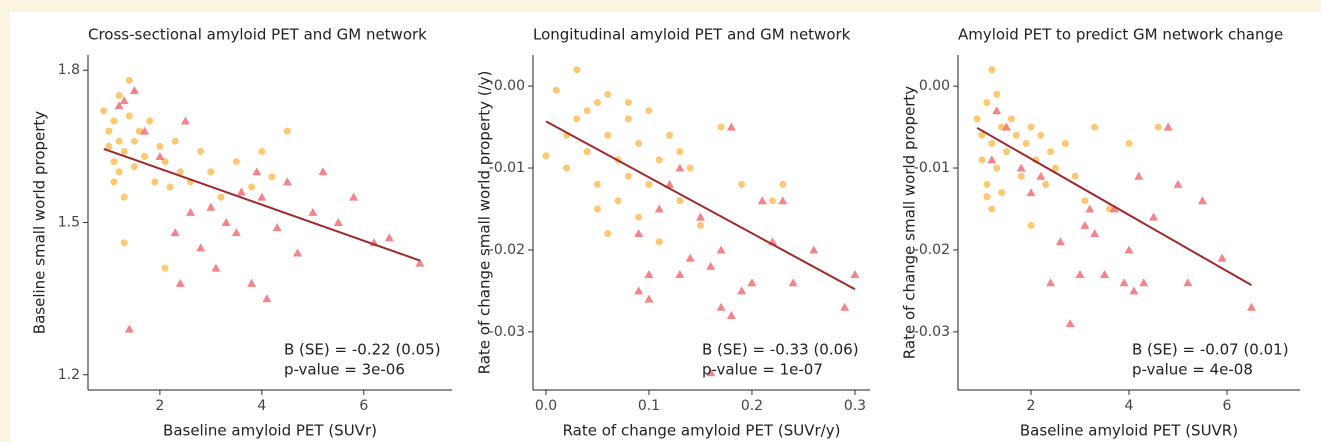  What do you see at coordinates (1129, 431) in the screenshot?
I see `x-axis-label: Baseline amyloid PET (SUVR)` at bounding box center [1129, 431].